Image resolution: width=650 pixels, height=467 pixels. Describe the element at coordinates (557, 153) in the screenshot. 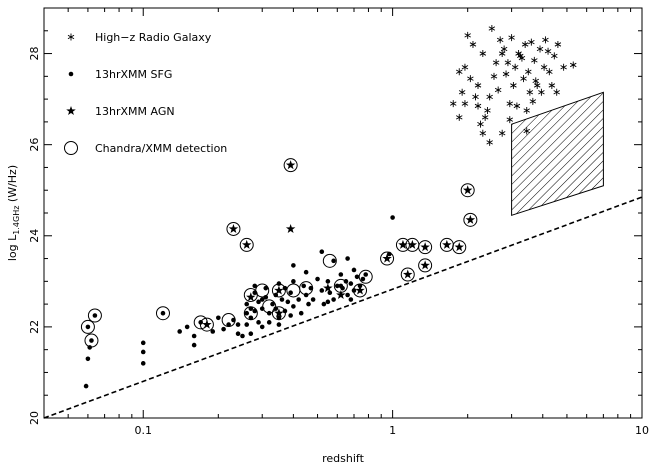

I see `hatched-region` at that location.